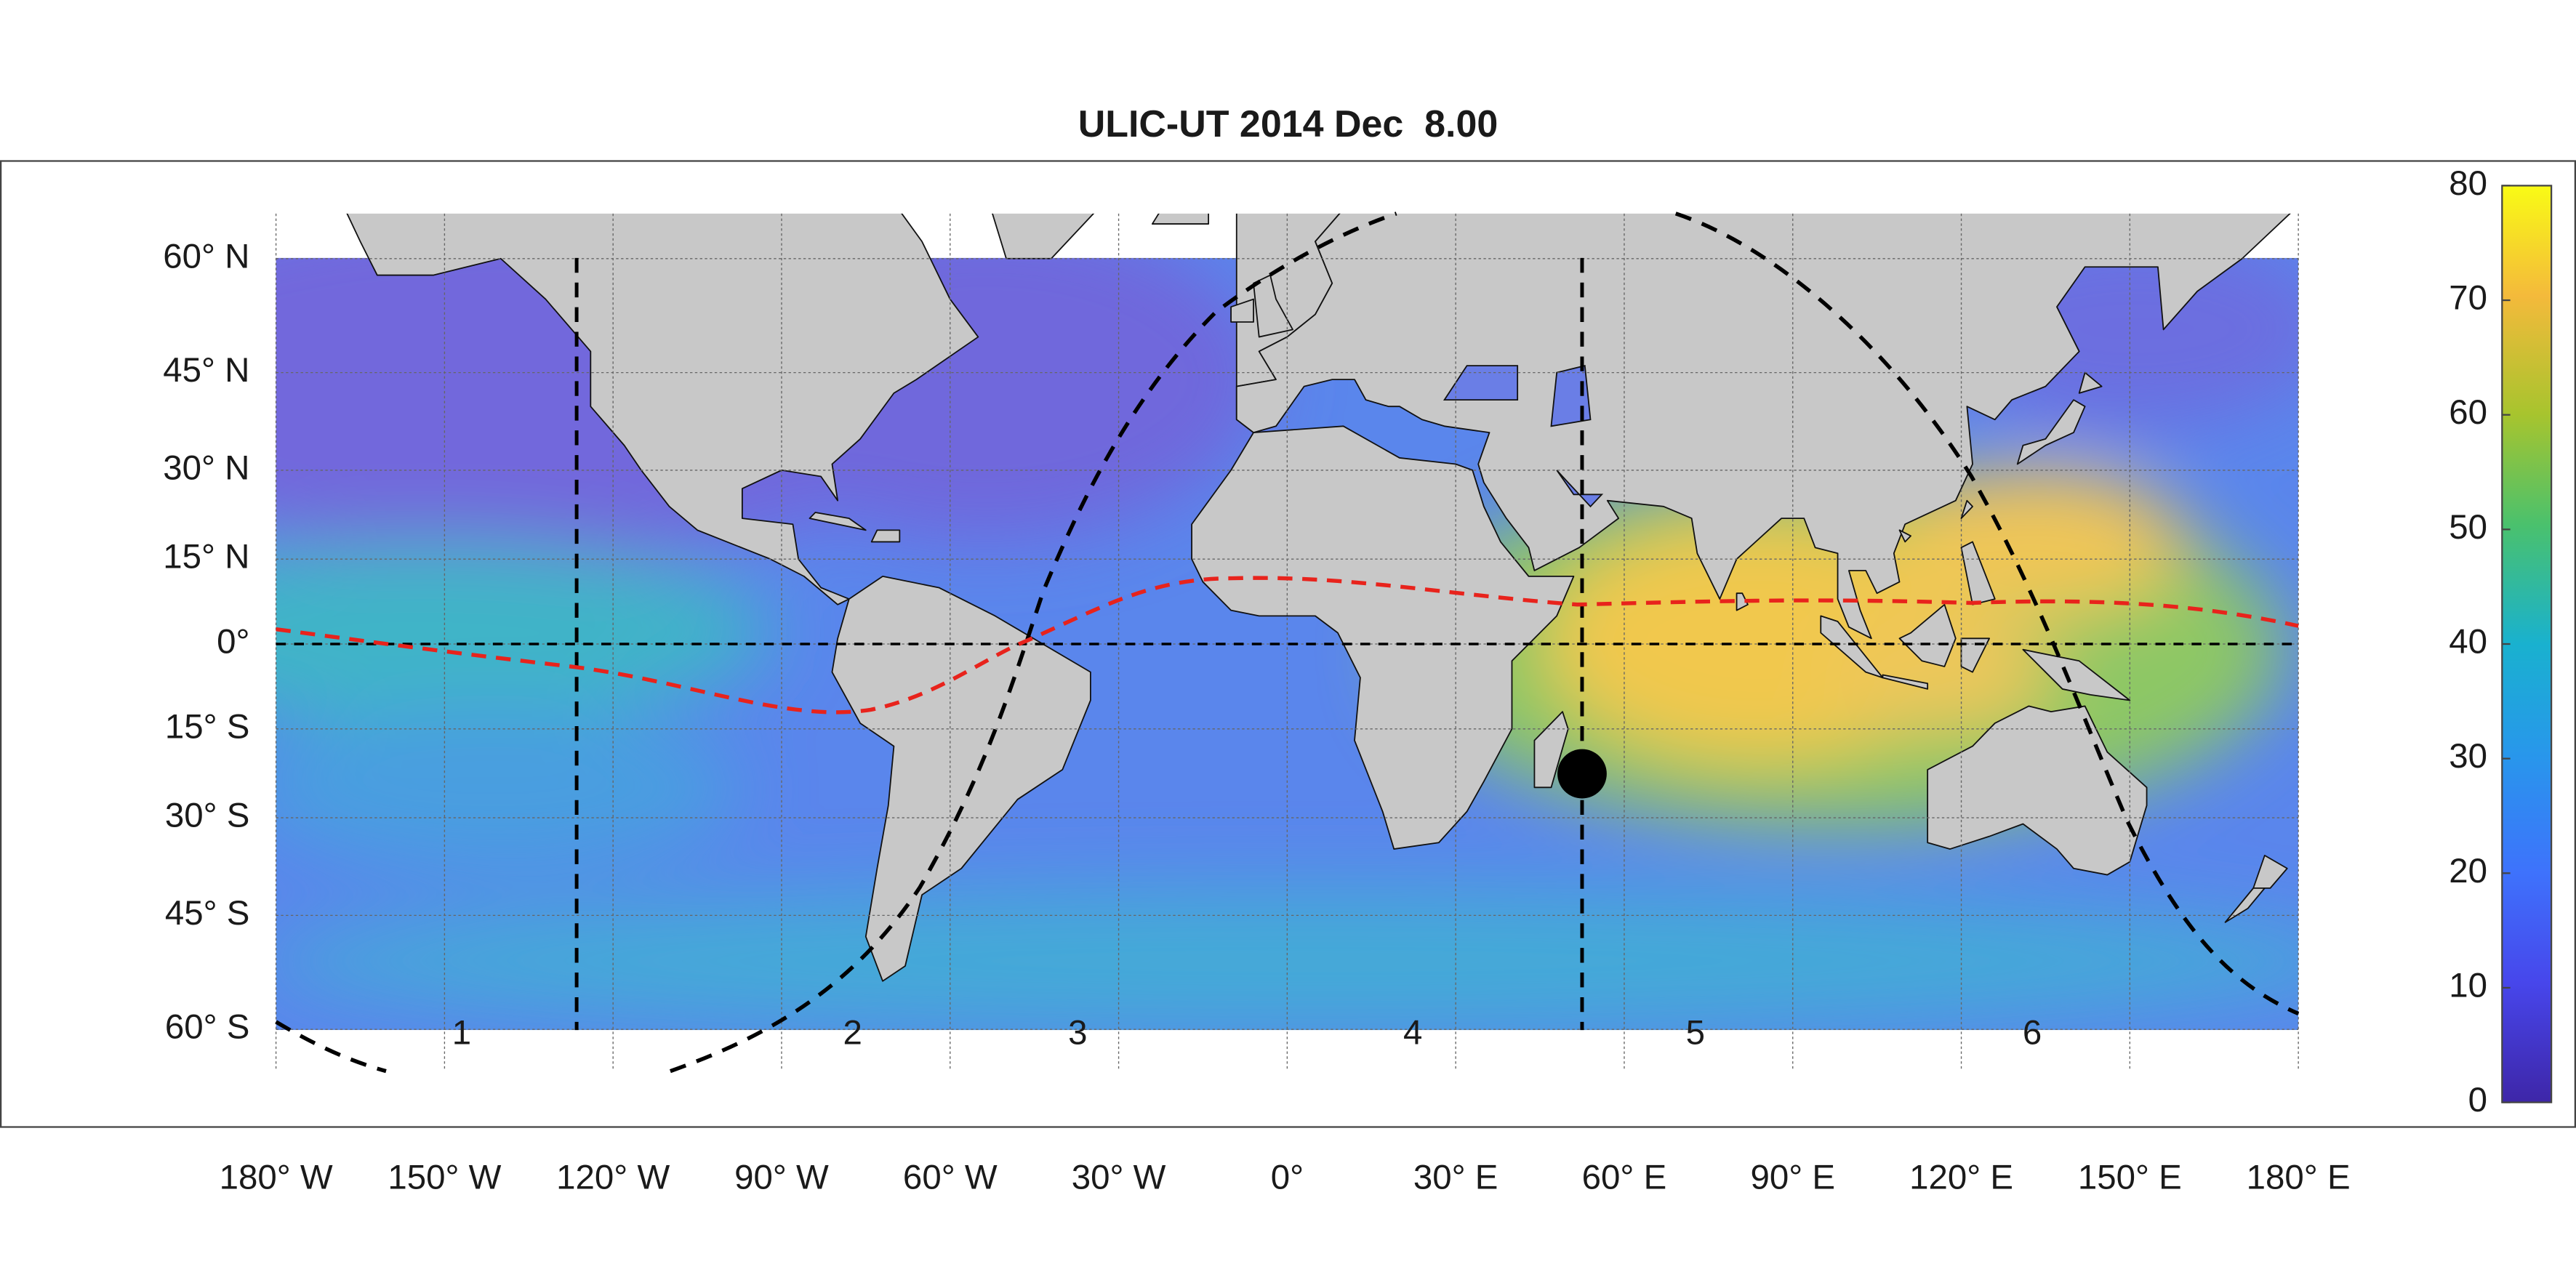 Image resolution: width=2576 pixels, height=1288 pixels. What do you see at coordinates (233, 642) in the screenshot?
I see `lat-tick-label: 0°` at bounding box center [233, 642].